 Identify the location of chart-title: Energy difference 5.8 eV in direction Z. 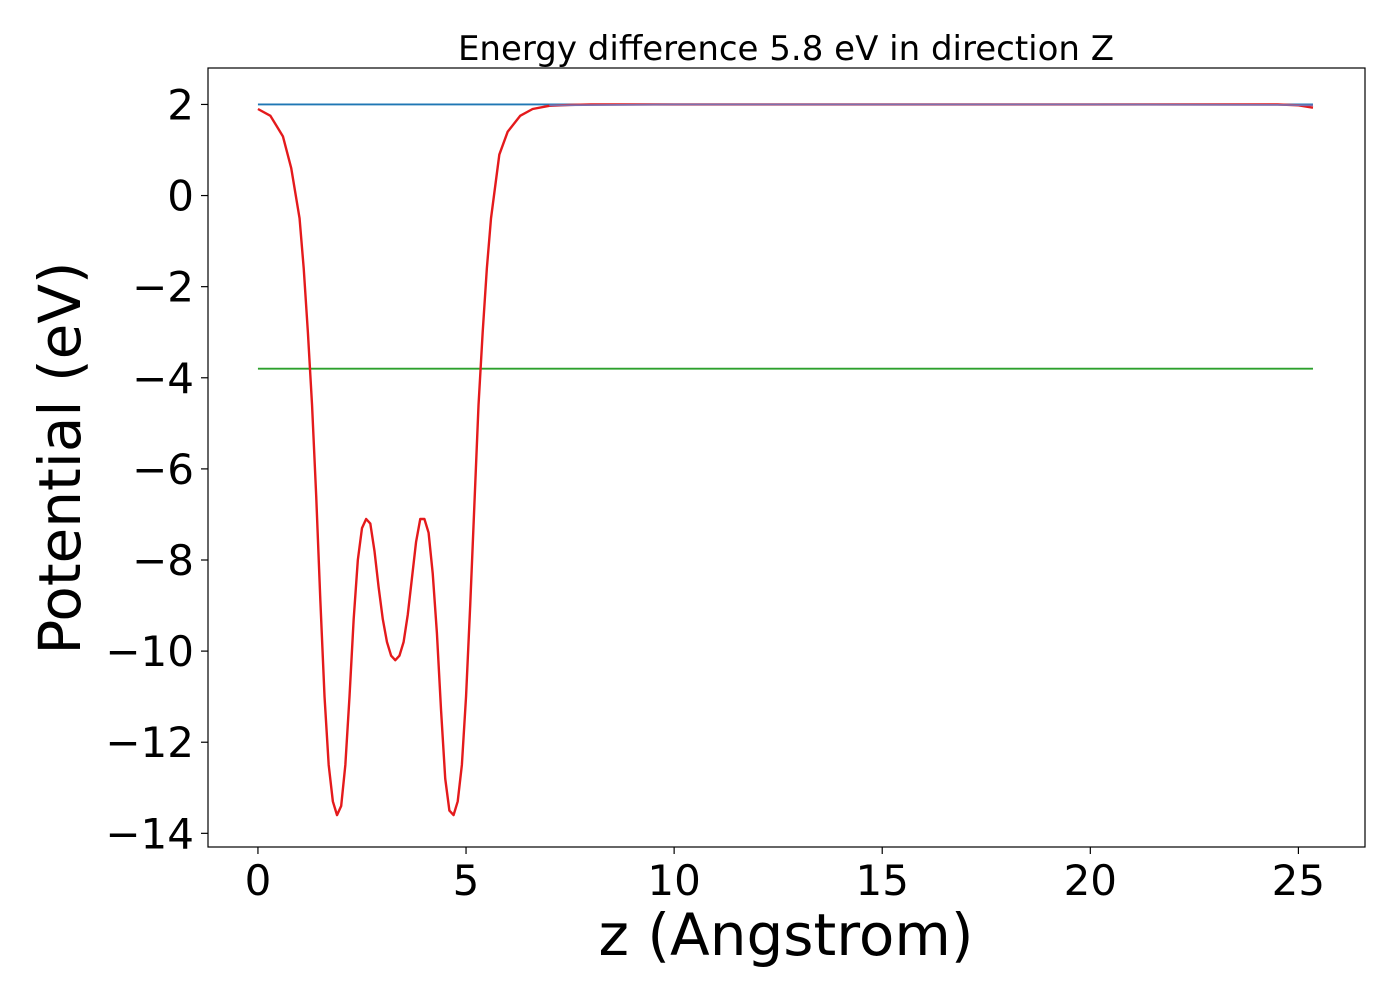
(786, 49).